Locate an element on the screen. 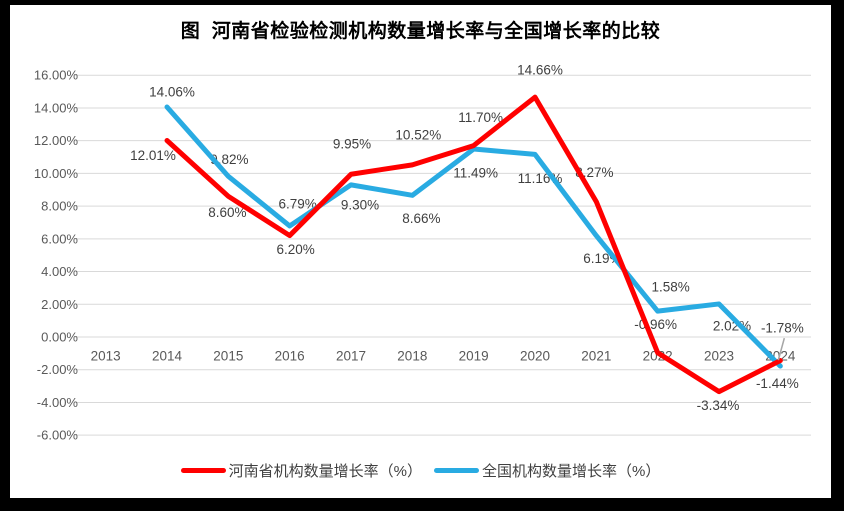 Image resolution: width=844 pixels, height=511 pixels. data-label: 6.20% is located at coordinates (296, 249).